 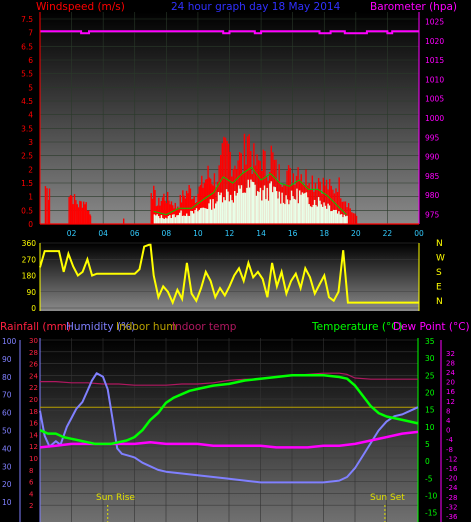 What do you see at coordinates (439, 288) in the screenshot?
I see `compass-letter: E` at bounding box center [439, 288].